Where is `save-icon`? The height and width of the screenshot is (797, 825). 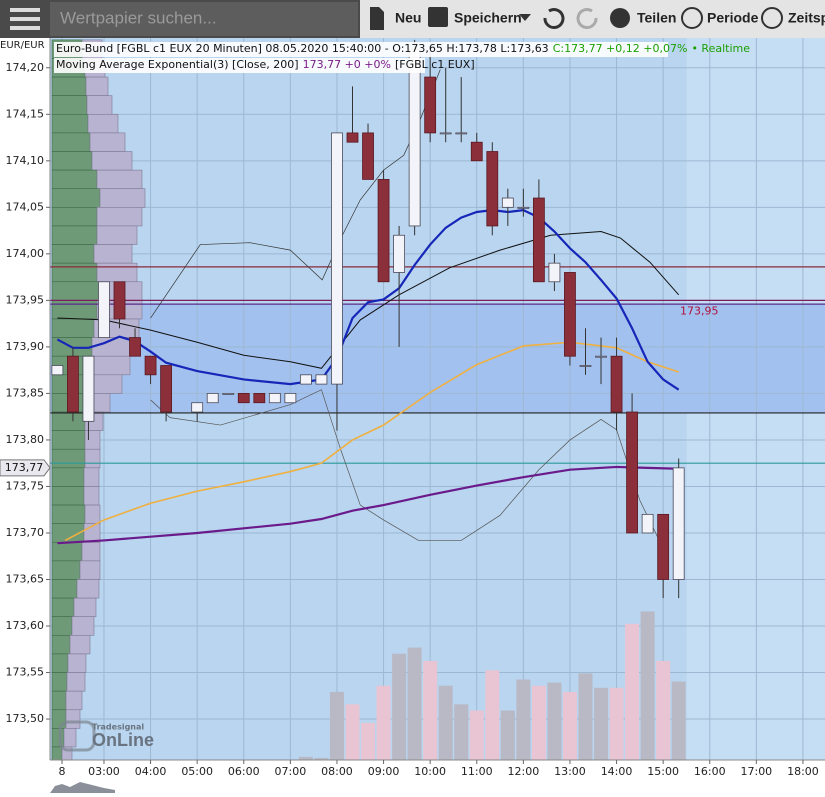
save-icon is located at coordinates (438, 17).